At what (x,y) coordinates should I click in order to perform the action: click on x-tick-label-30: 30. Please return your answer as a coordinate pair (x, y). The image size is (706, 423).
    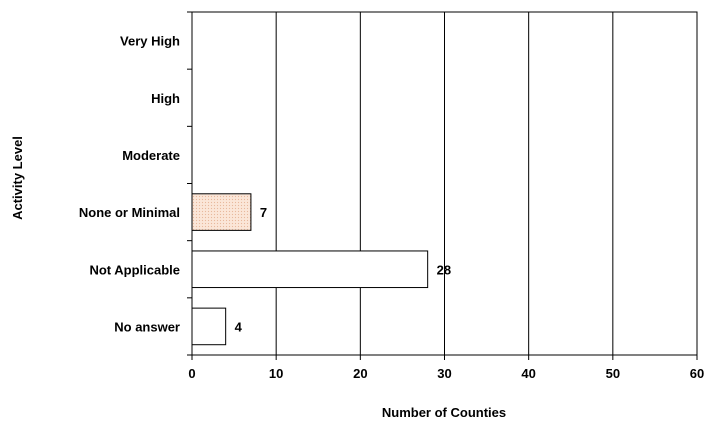
    Looking at the image, I should click on (444, 373).